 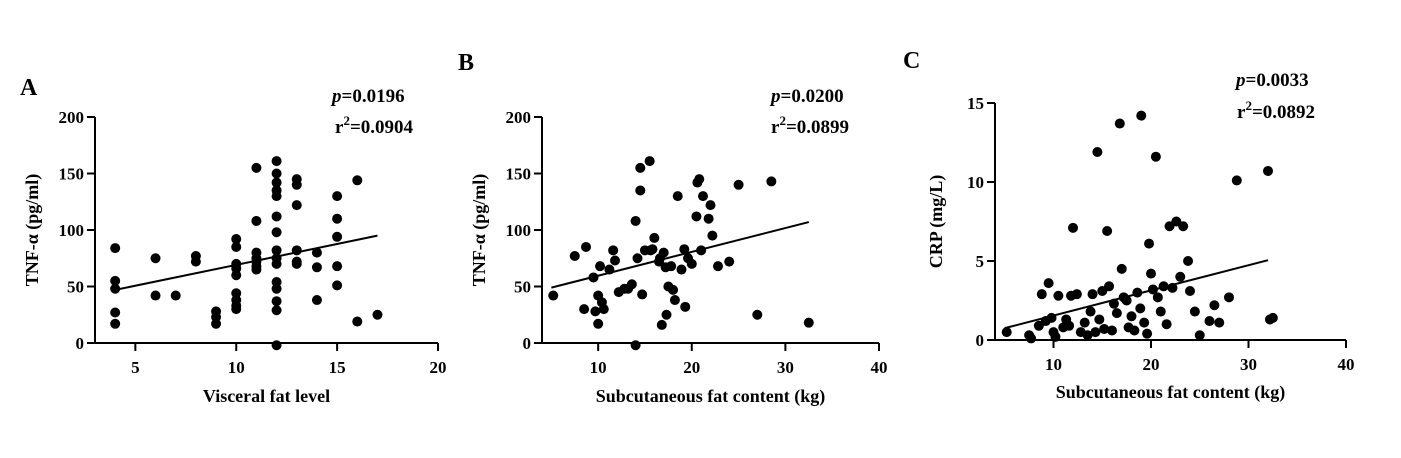 I want to click on y-tick-label: 10, so click(x=975, y=182).